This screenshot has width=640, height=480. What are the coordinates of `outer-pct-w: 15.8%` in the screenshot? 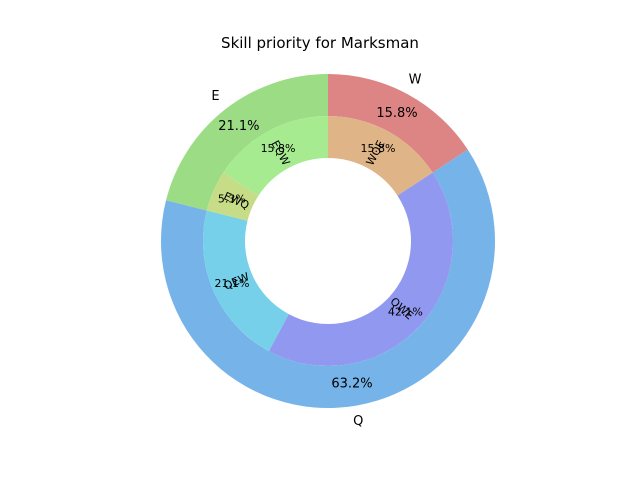 It's located at (396, 113).